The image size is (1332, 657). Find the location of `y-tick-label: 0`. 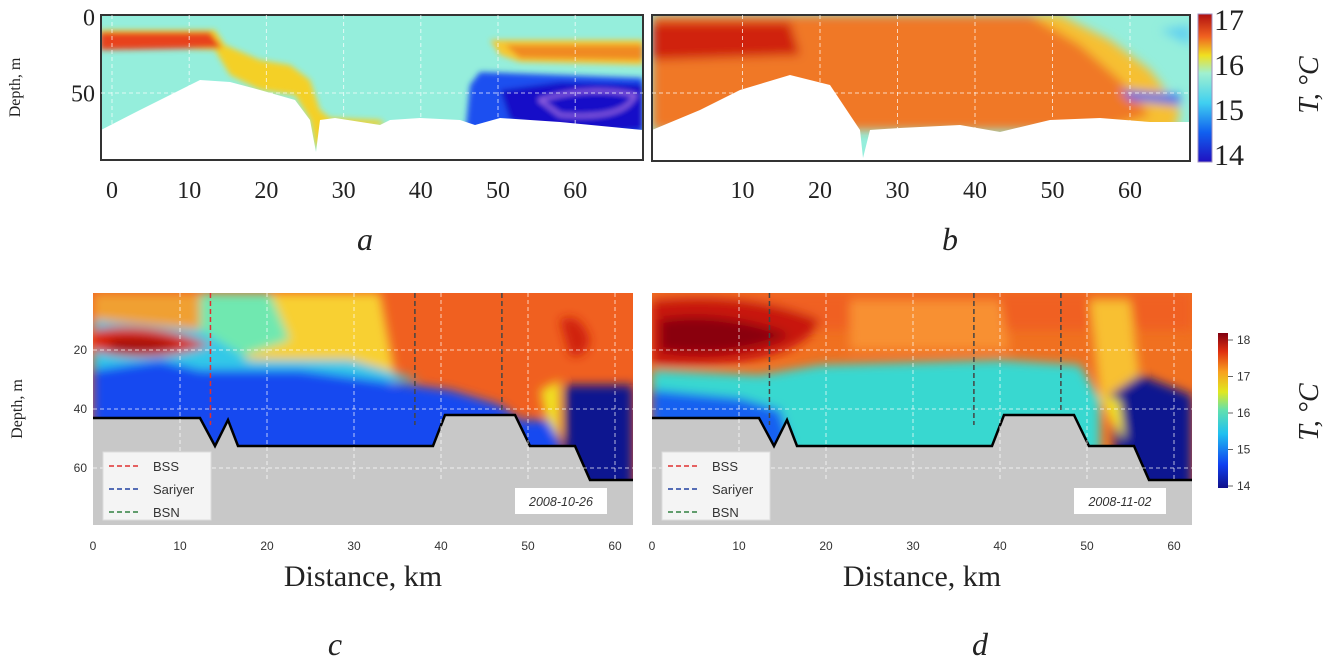

y-tick-label: 0 is located at coordinates (89, 18).